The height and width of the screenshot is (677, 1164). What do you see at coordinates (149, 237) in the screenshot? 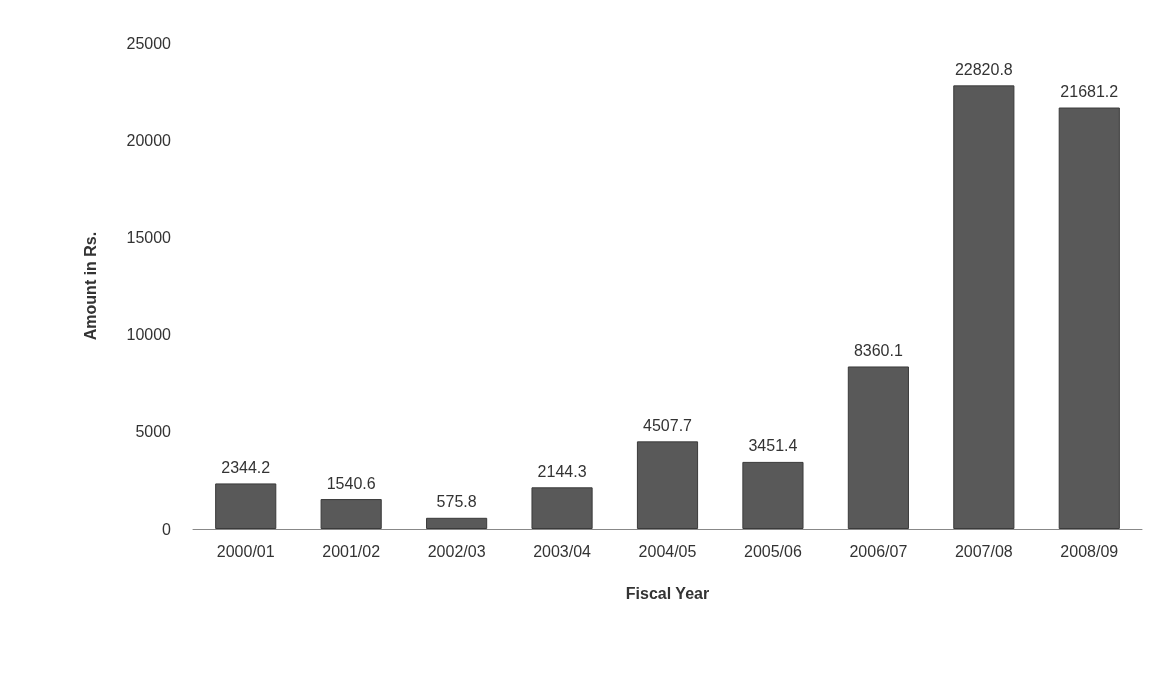
I see `y-tick-label: 15000` at bounding box center [149, 237].